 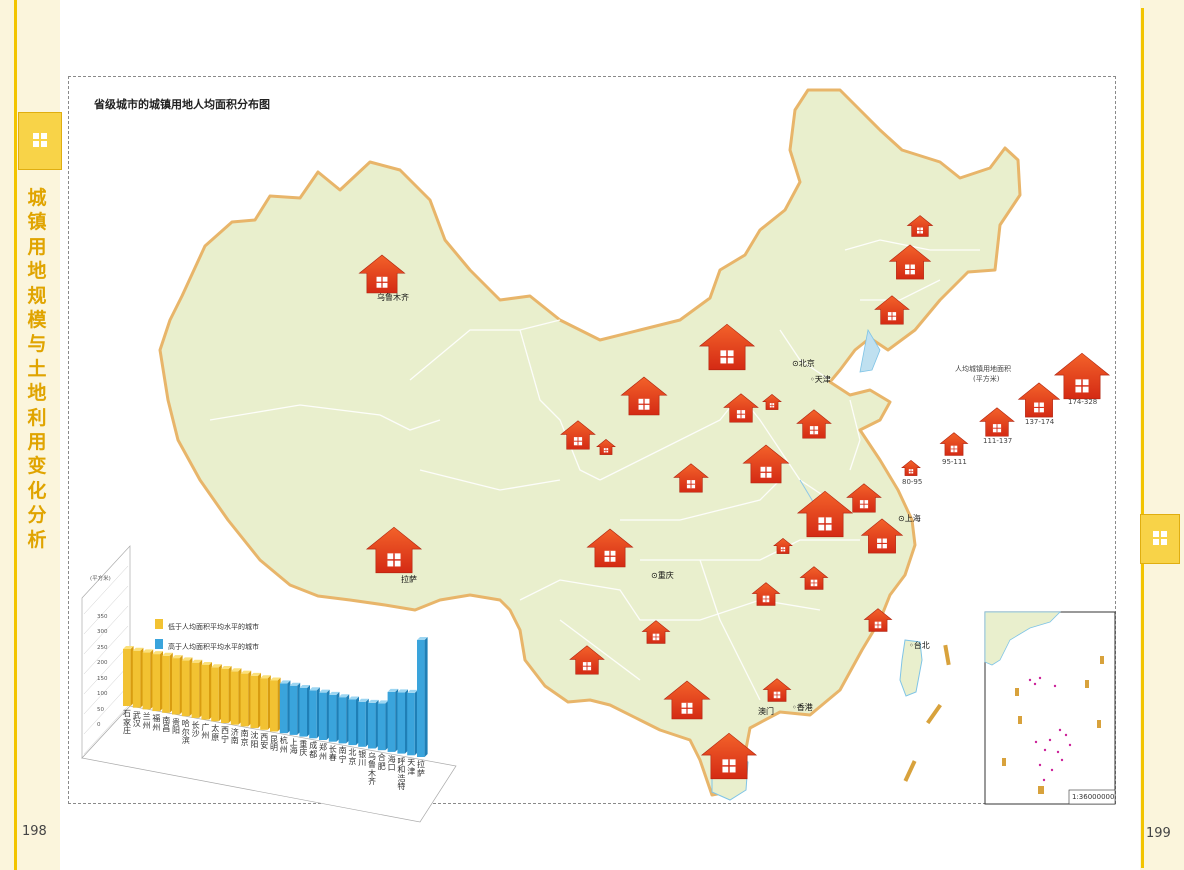 I want to click on bar-label: 兰 州, so click(x=146, y=721).